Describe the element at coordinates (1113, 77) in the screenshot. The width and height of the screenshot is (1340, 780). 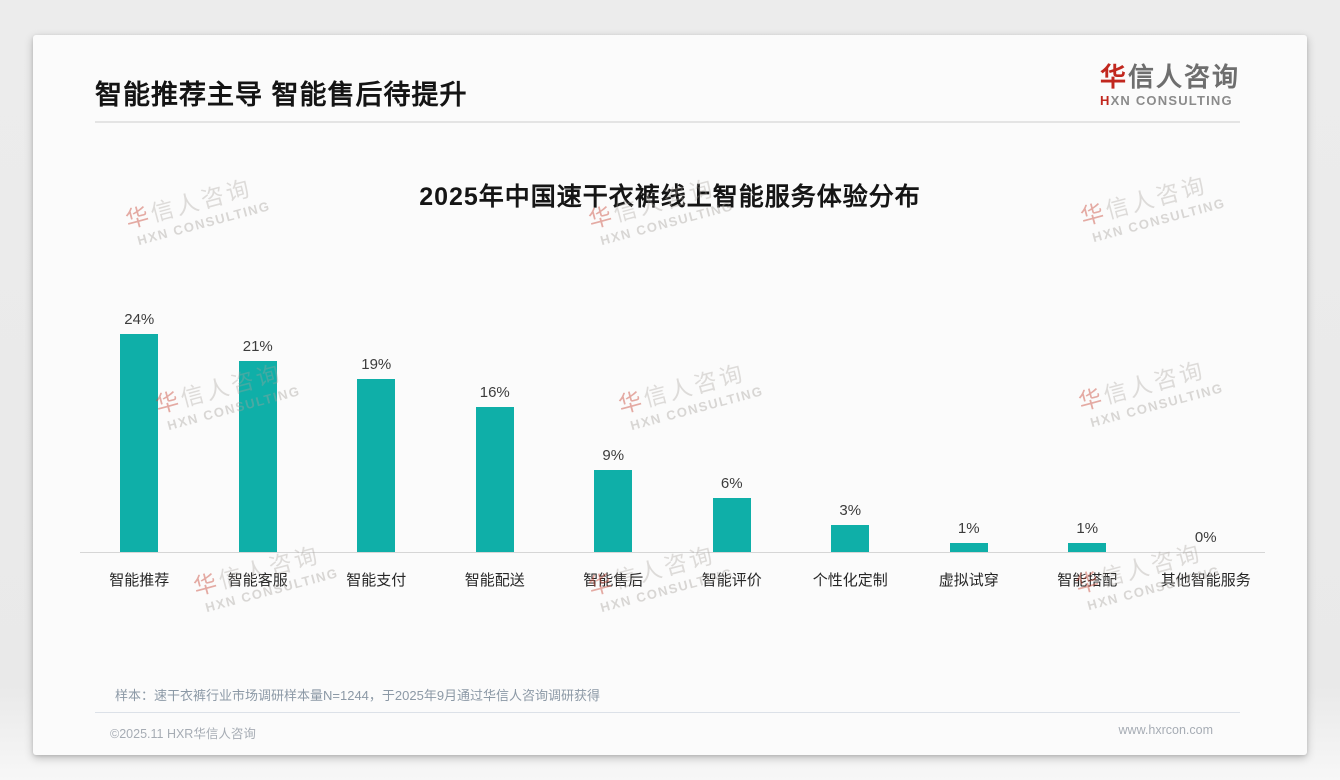
I see `brand-logo-cn-accent: 华` at that location.